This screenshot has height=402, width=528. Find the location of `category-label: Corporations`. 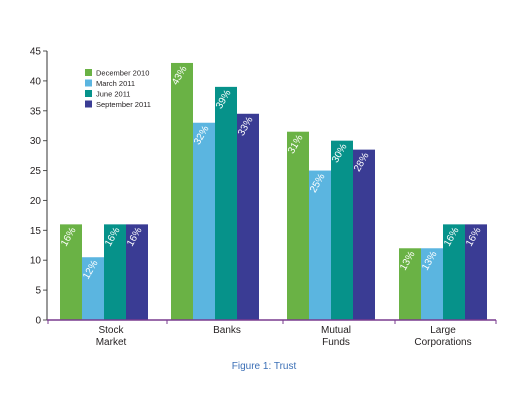

category-label: Corporations is located at coordinates (442, 342).